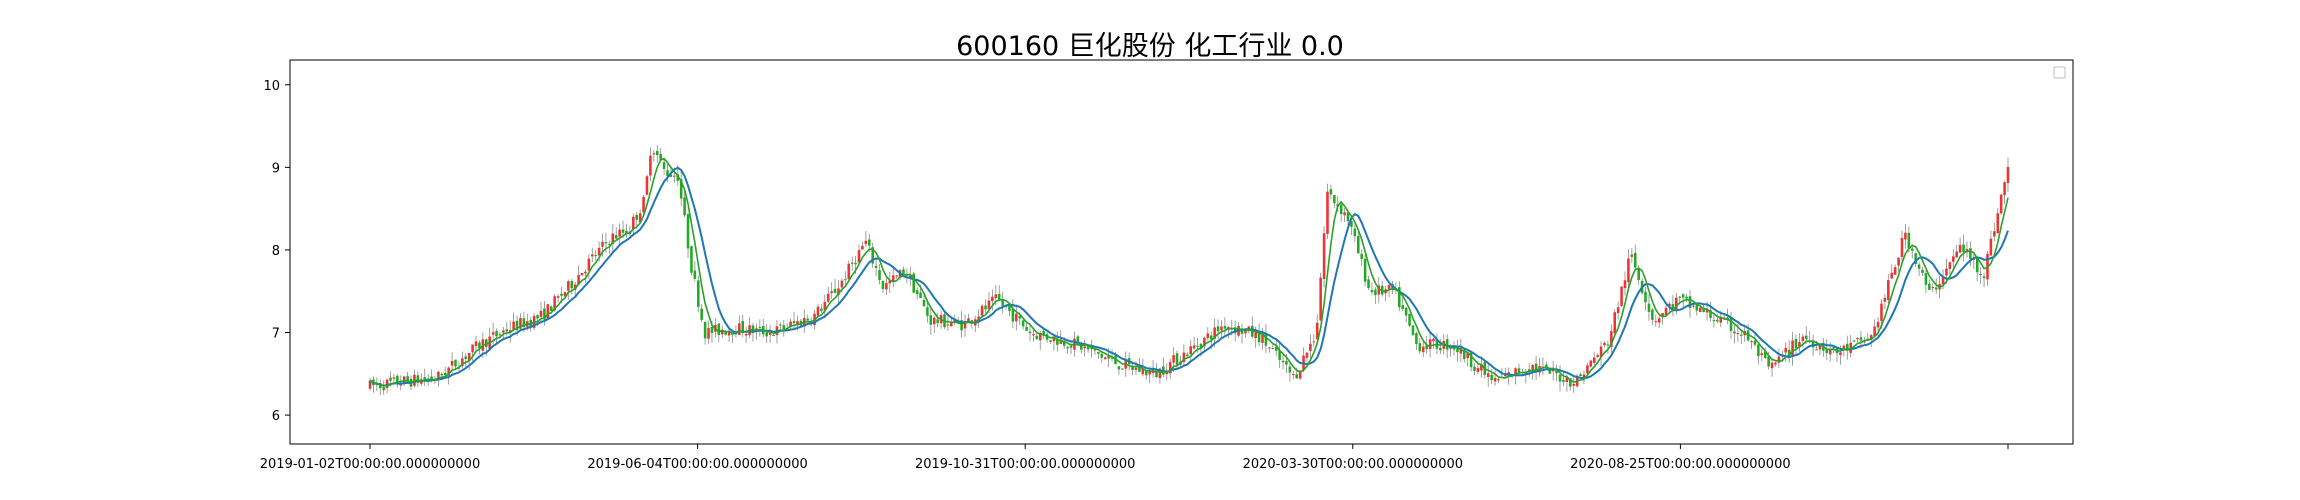  What do you see at coordinates (697, 464) in the screenshot?
I see `x-tick-label: 2019-06-04T00:00:00.000000000` at bounding box center [697, 464].